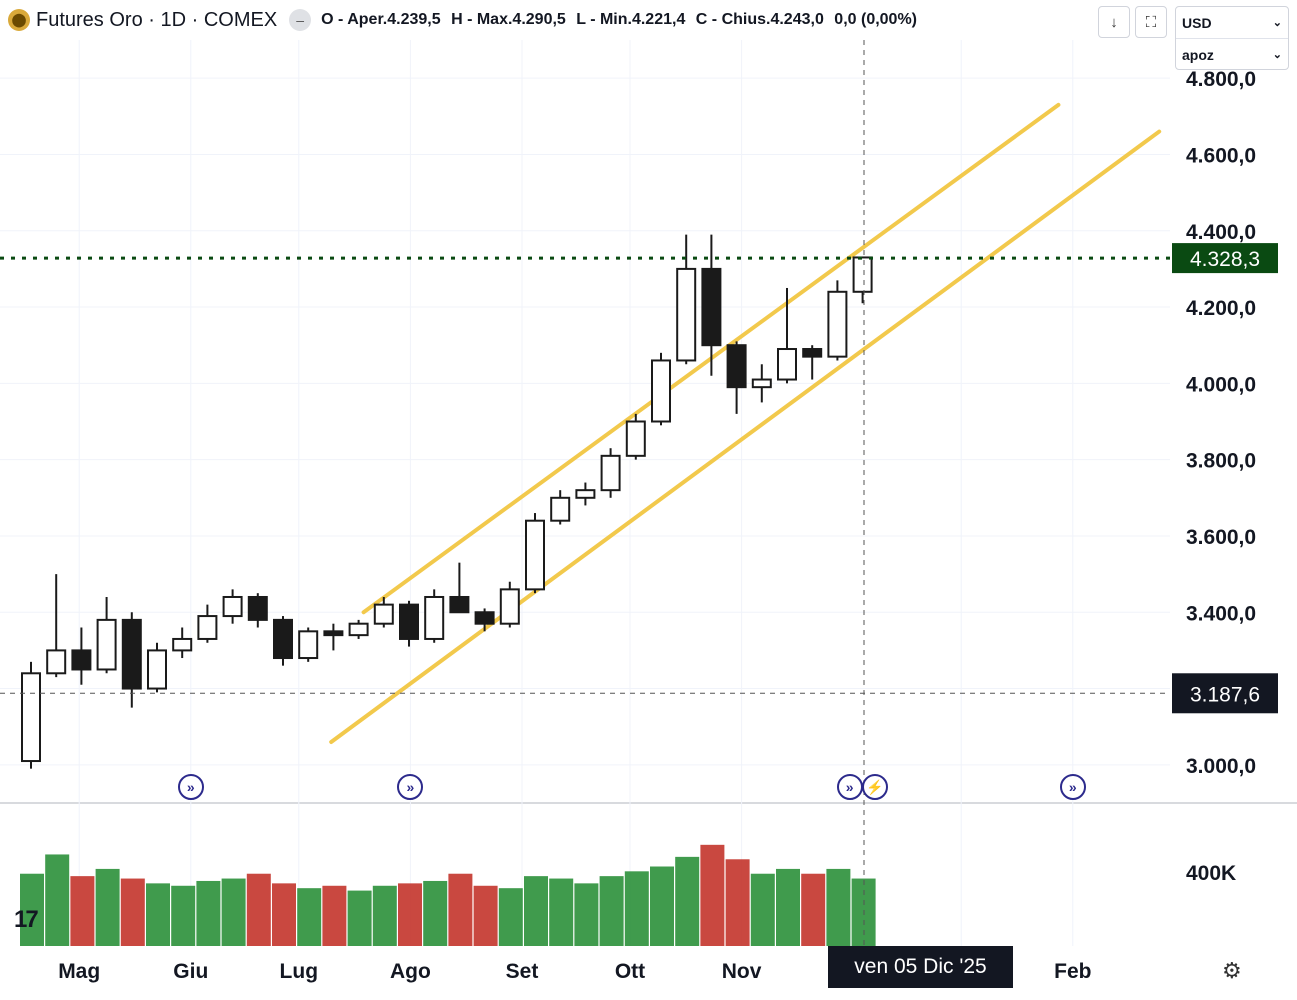  What do you see at coordinates (190, 971) in the screenshot?
I see `time-axis-label: Giu` at bounding box center [190, 971].